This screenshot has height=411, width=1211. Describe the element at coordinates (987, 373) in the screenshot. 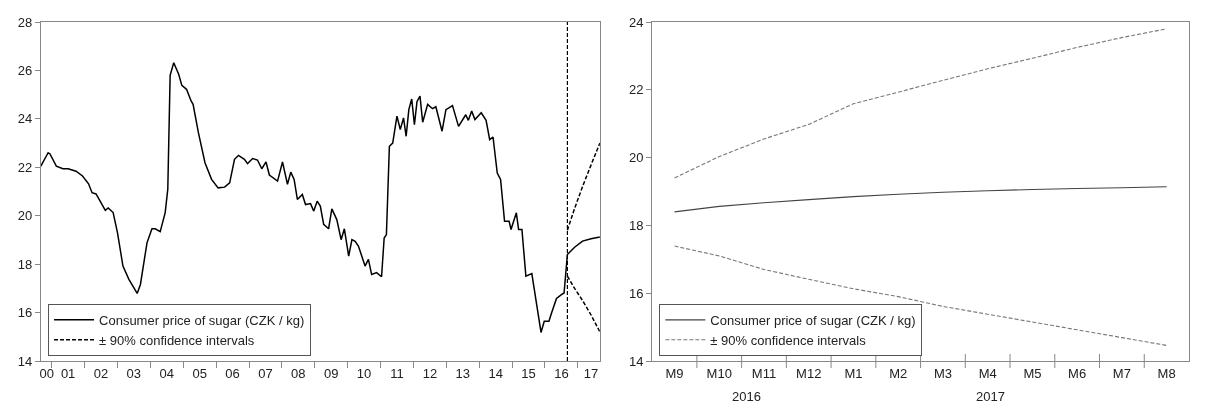

I see `x-tick-label: M4` at that location.